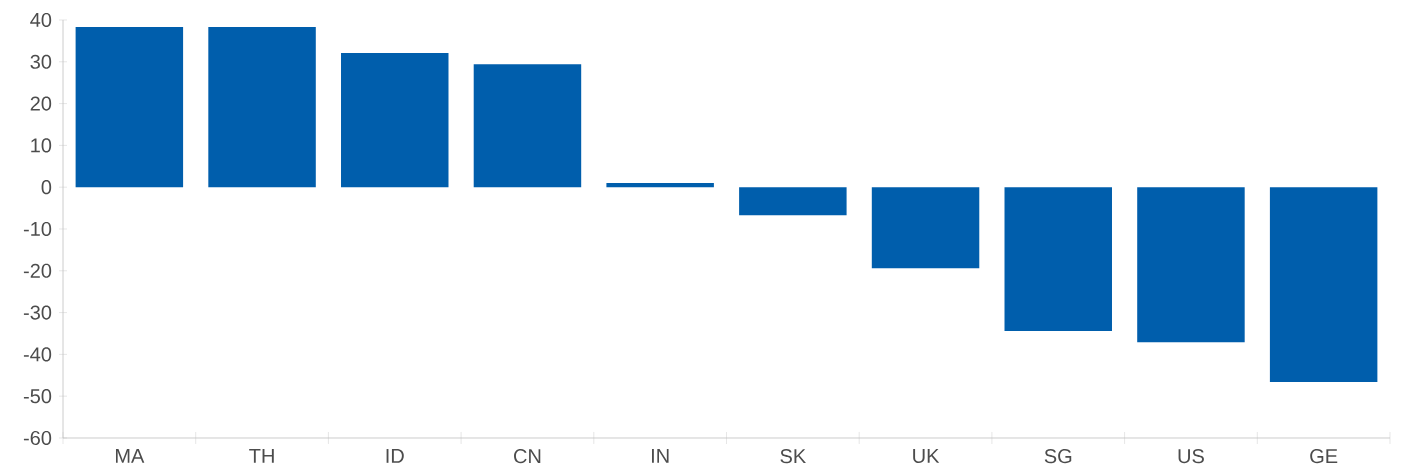  Describe the element at coordinates (261, 456) in the screenshot. I see `x-tick-label: TH` at that location.